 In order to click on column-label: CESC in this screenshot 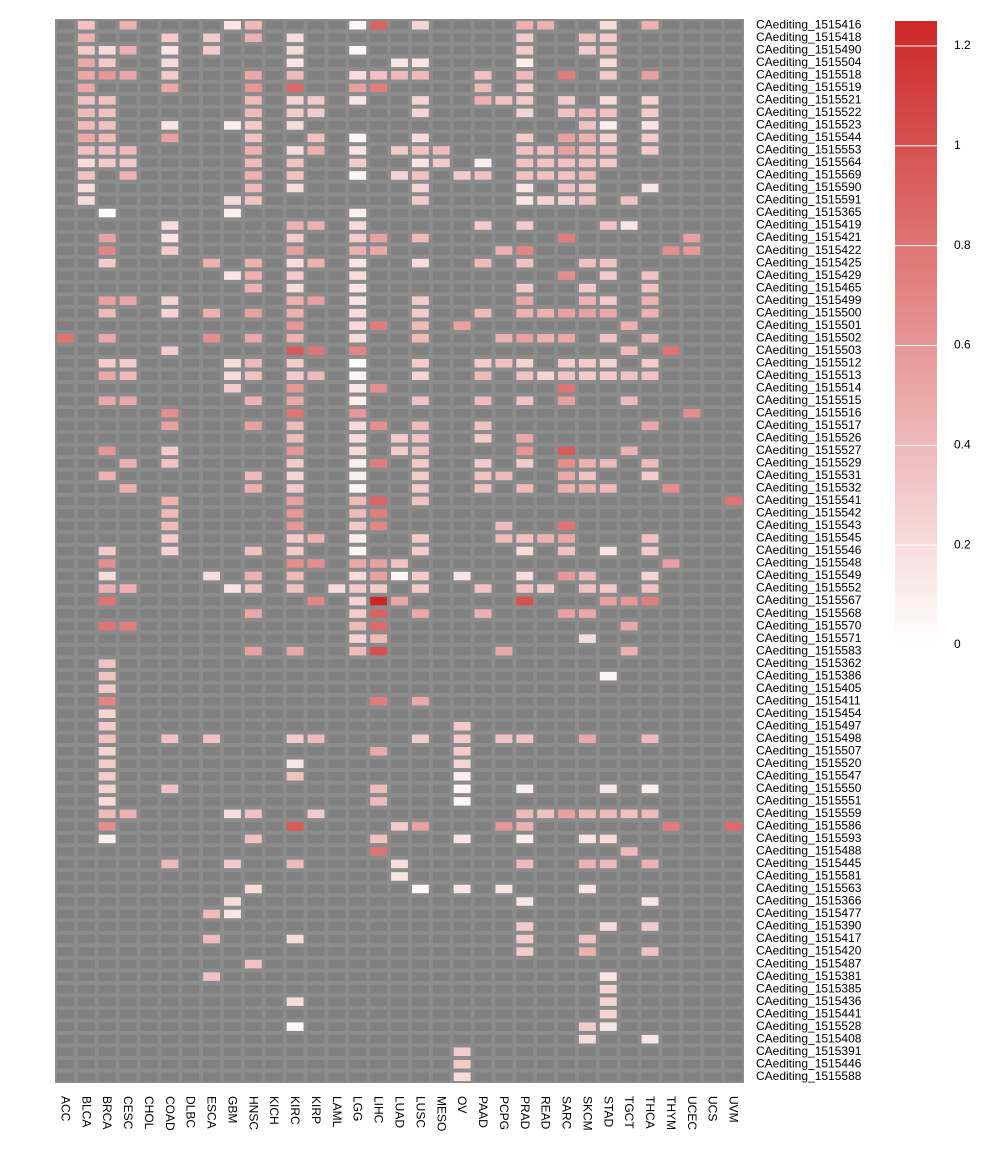, I will do `click(128, 1113)`.